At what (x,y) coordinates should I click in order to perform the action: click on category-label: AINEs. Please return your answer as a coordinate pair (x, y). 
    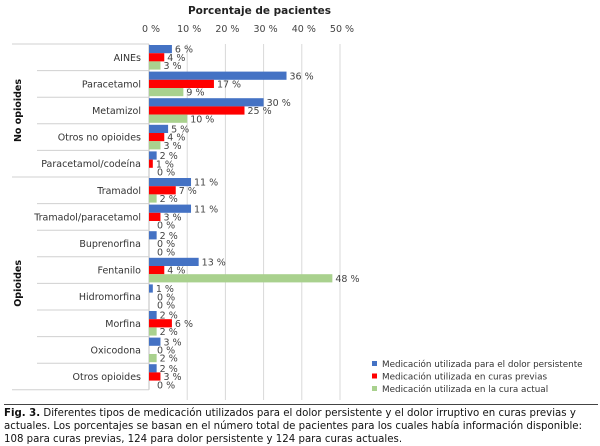
    Looking at the image, I should click on (127, 58).